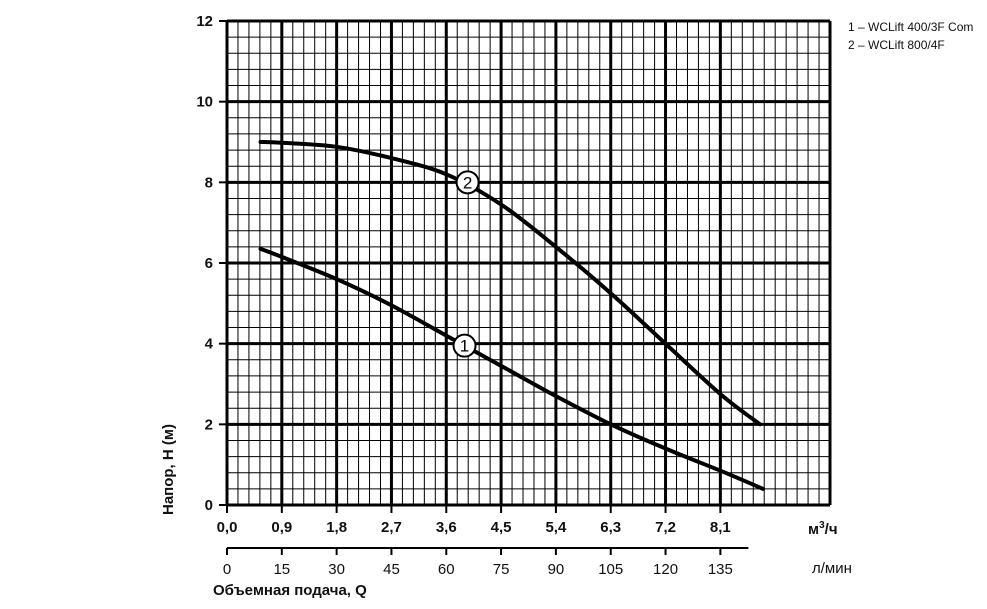 The width and height of the screenshot is (987, 609). Describe the element at coordinates (832, 568) in the screenshot. I see `x2-axis-unit: л/мин` at that location.